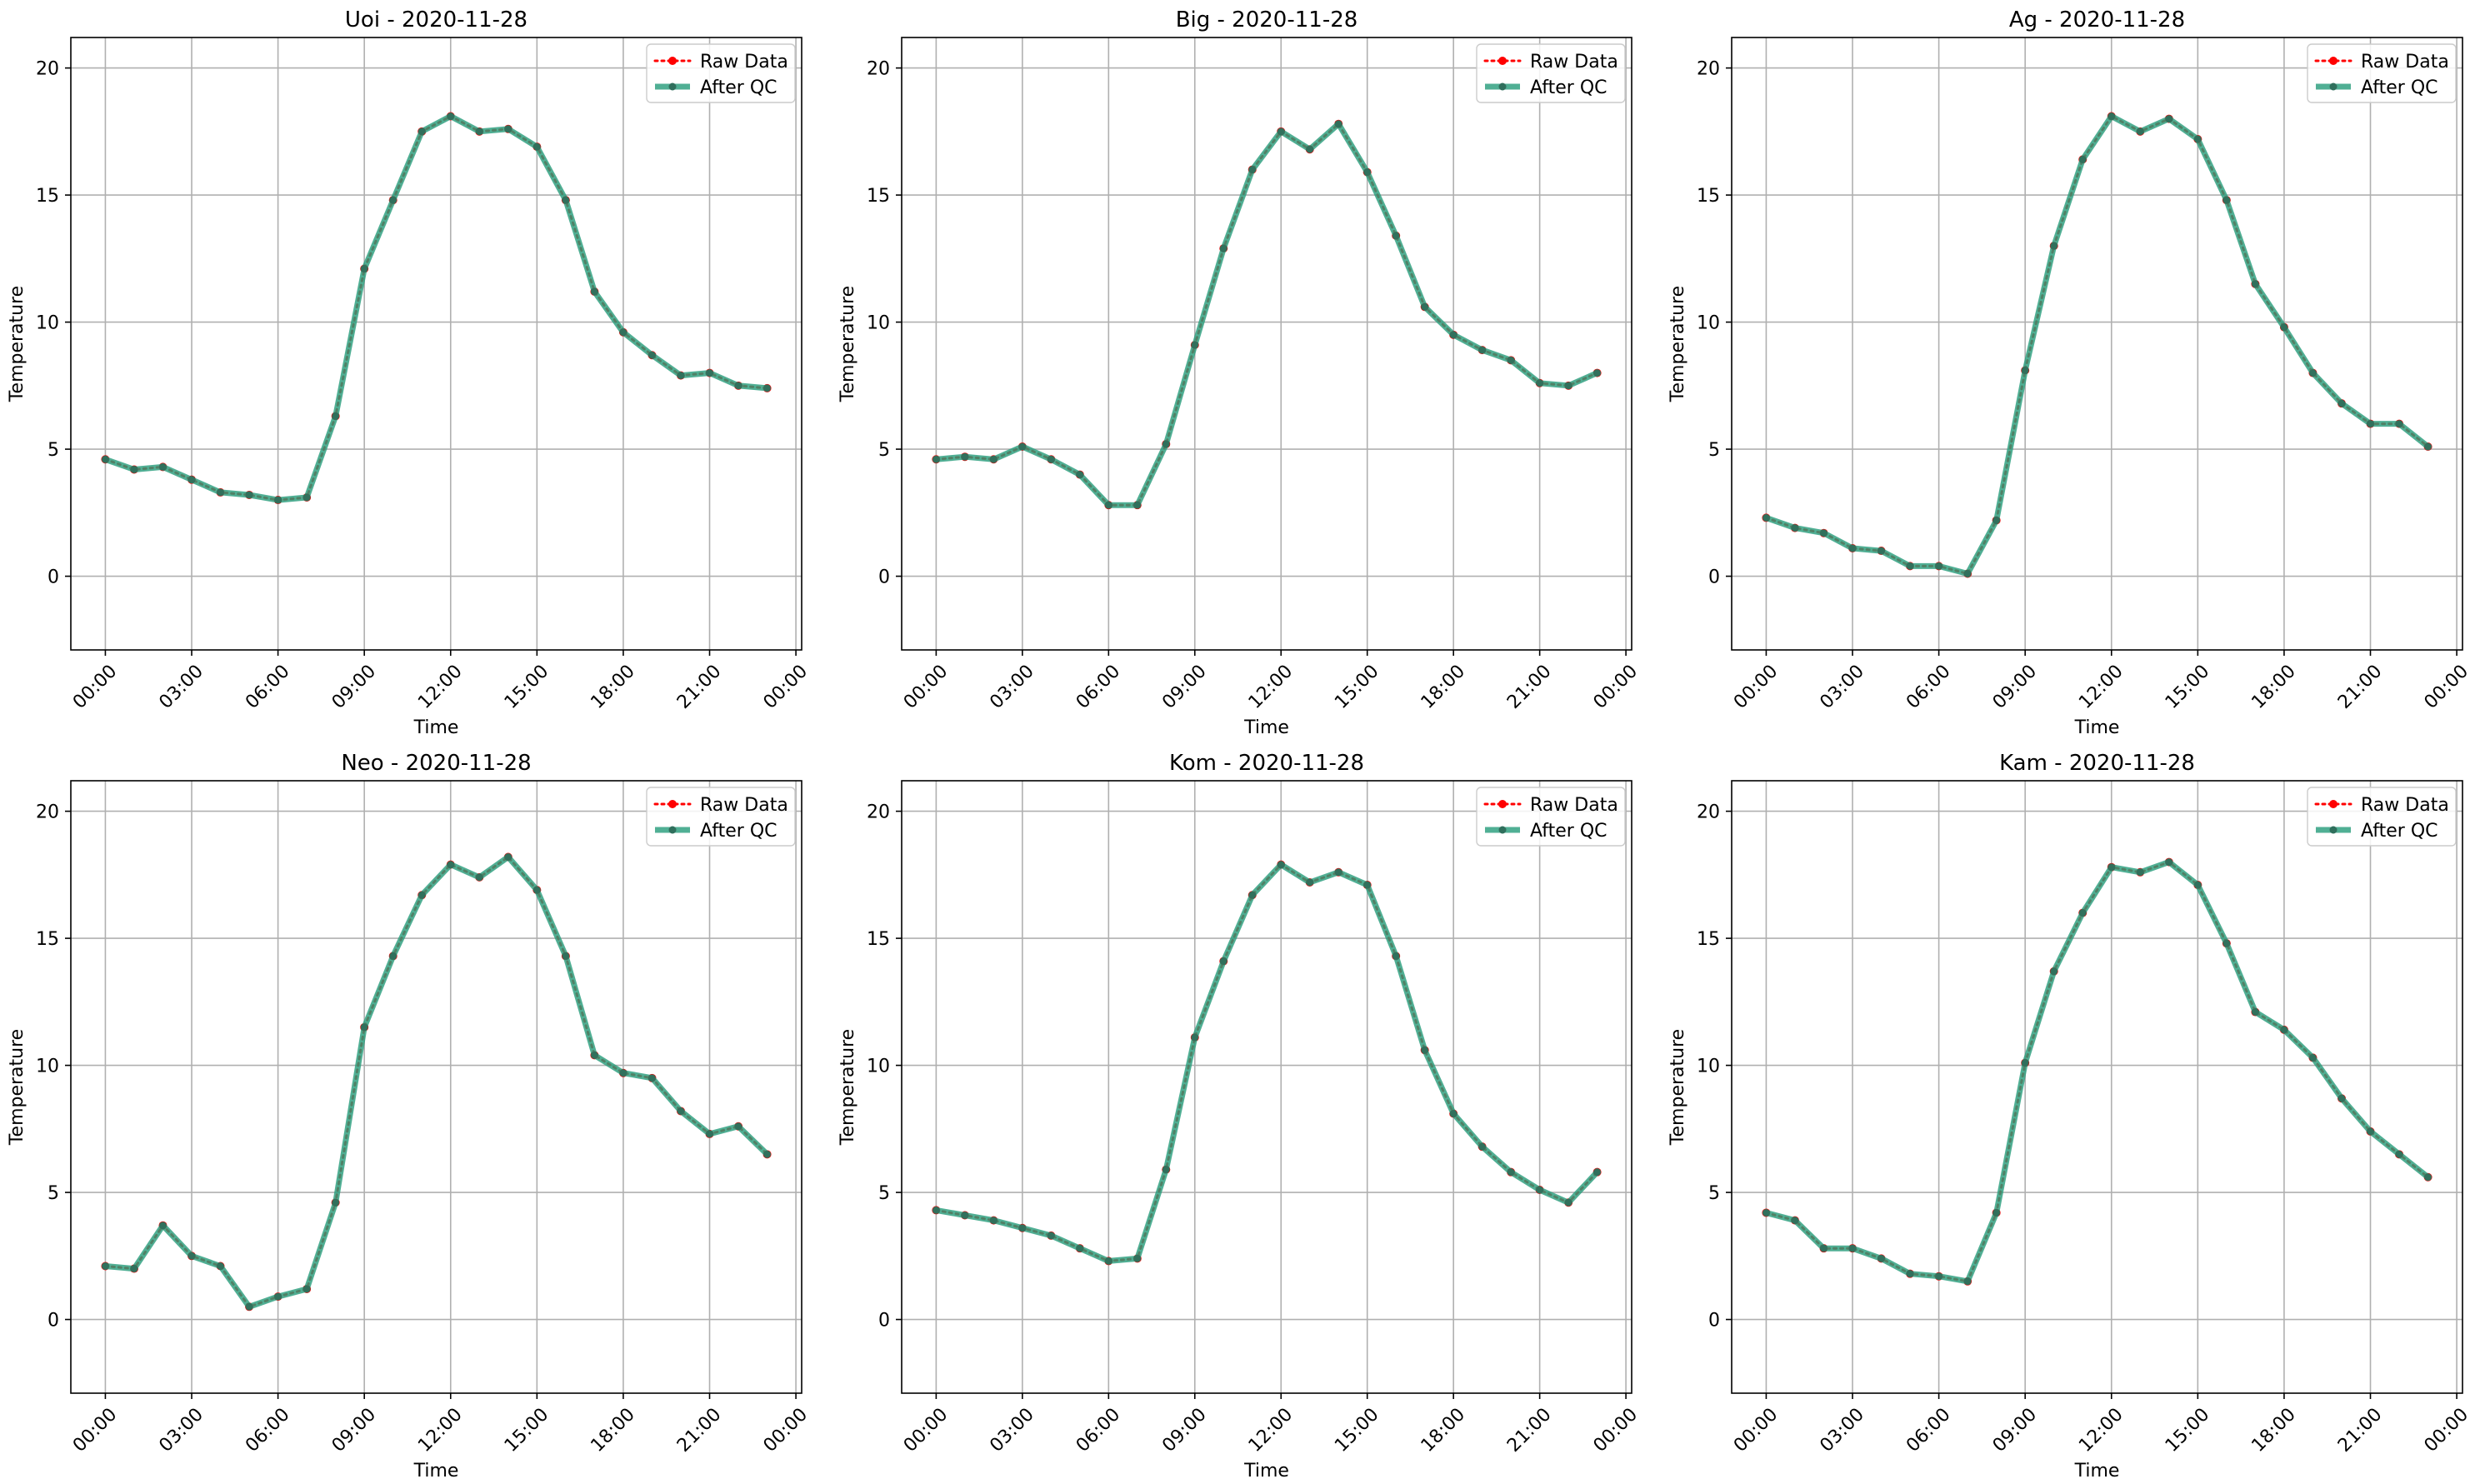  I want to click on chart-title: Uoi - 2020-11-28, so click(436, 19).